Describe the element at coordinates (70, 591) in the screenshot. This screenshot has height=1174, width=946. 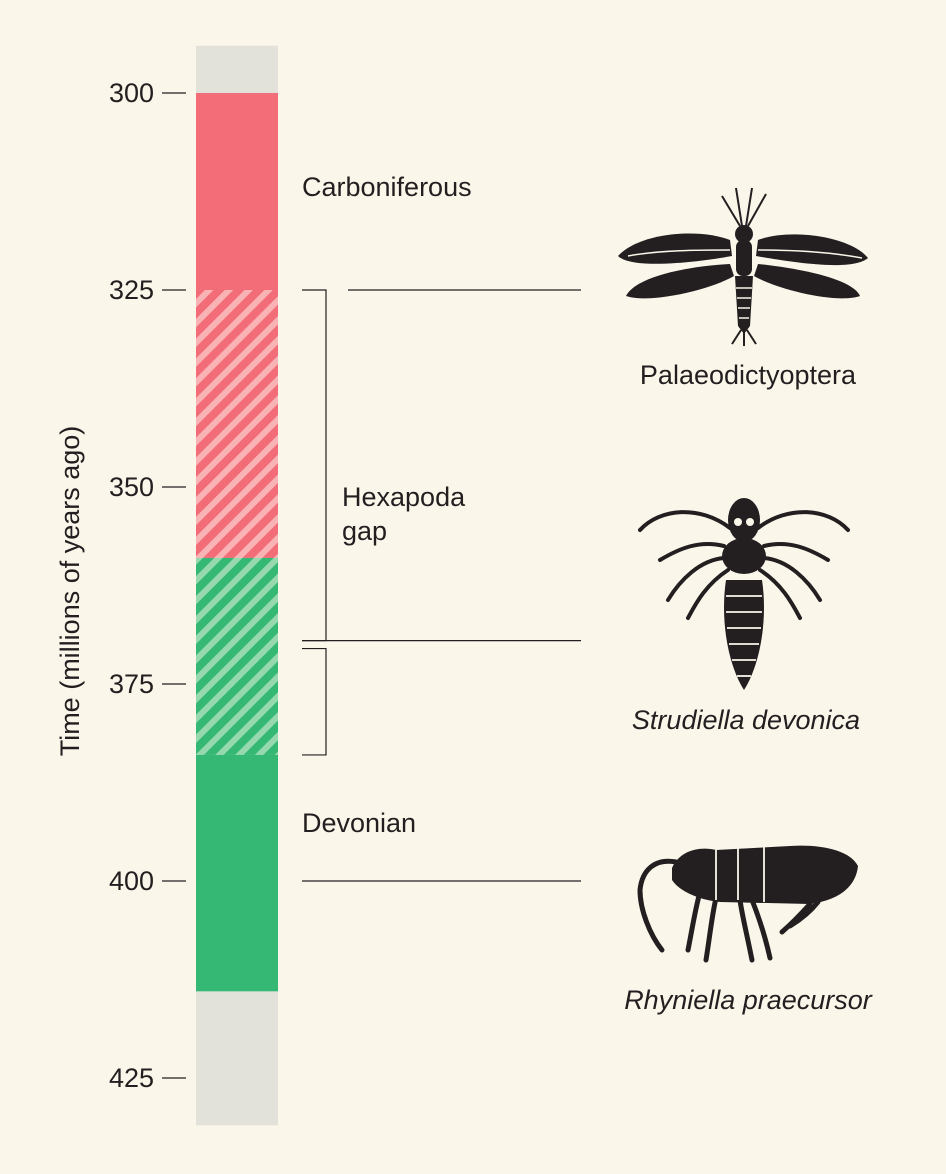
I see `y-axis-title: Time (millions of years ago)` at that location.